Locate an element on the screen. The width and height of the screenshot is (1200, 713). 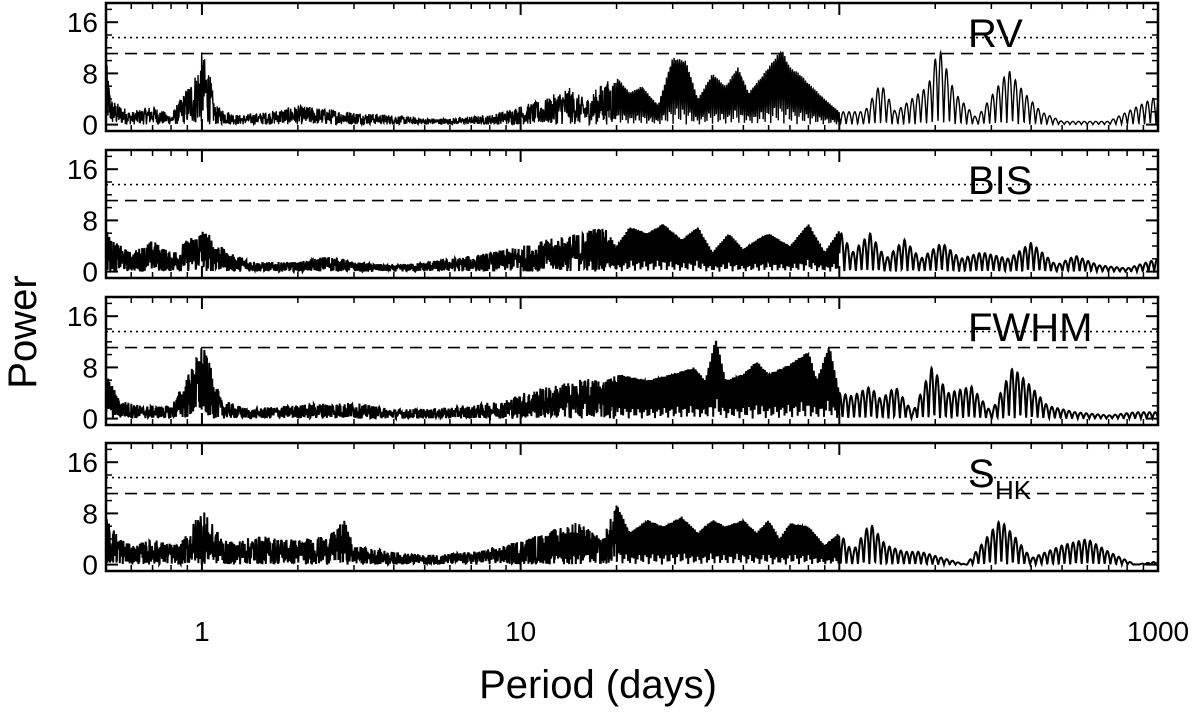
panel-label: RV is located at coordinates (995, 34).